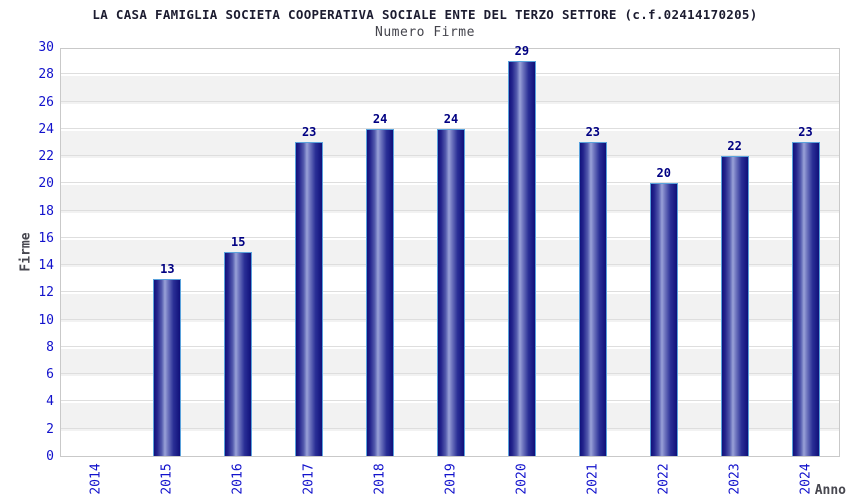 The image size is (850, 500). Describe the element at coordinates (238, 479) in the screenshot. I see `x-tick-label: 2016` at that location.